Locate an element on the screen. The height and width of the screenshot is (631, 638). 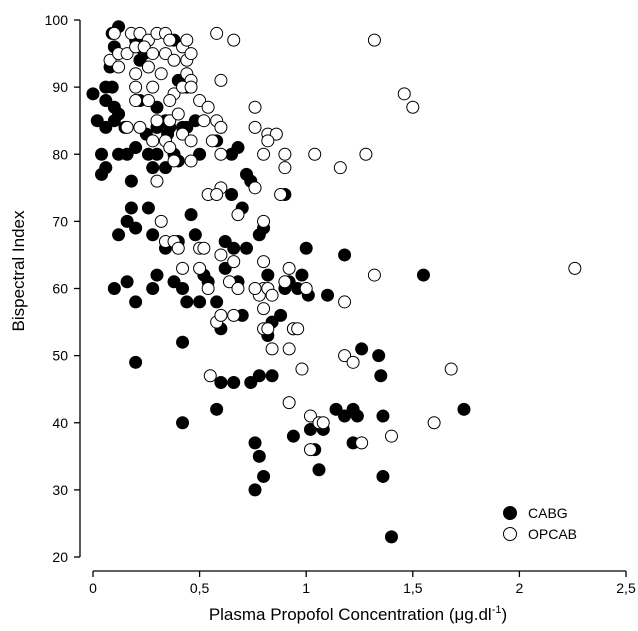
legend-label-cabg: CABG is located at coordinates (548, 513).